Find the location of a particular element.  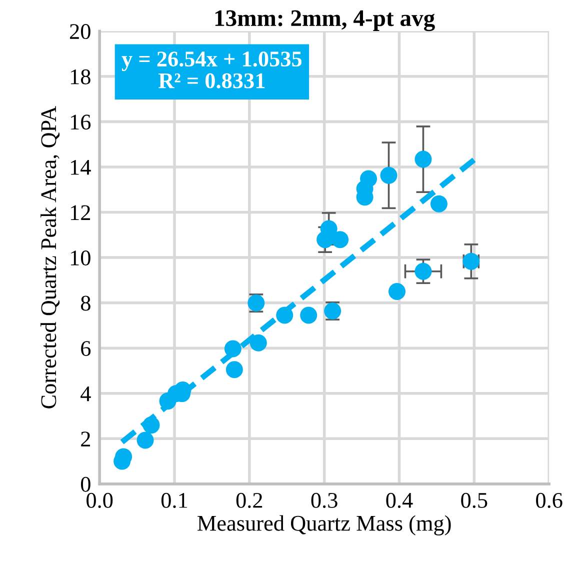

chart-title: 13mm: 2mm, 4-pt avg is located at coordinates (325, 21).